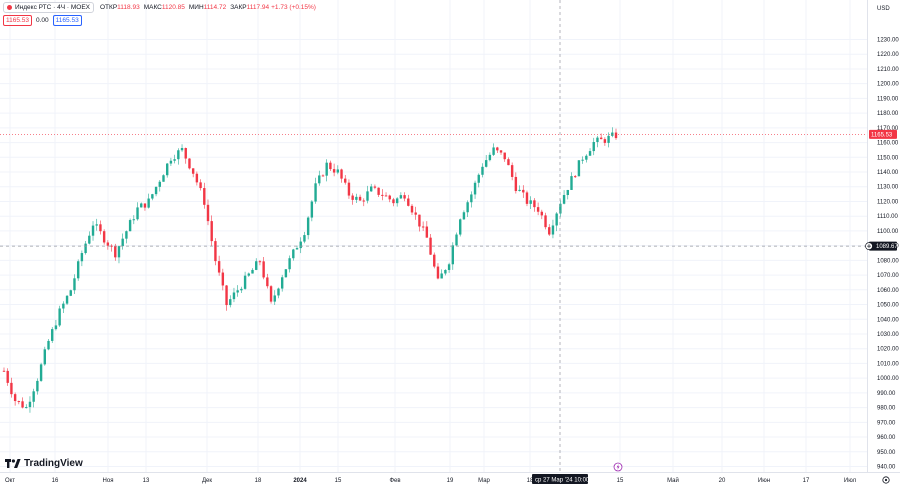 This screenshot has height=488, width=900. What do you see at coordinates (620, 481) in the screenshot?
I see `time-tick-label: 15` at bounding box center [620, 481].